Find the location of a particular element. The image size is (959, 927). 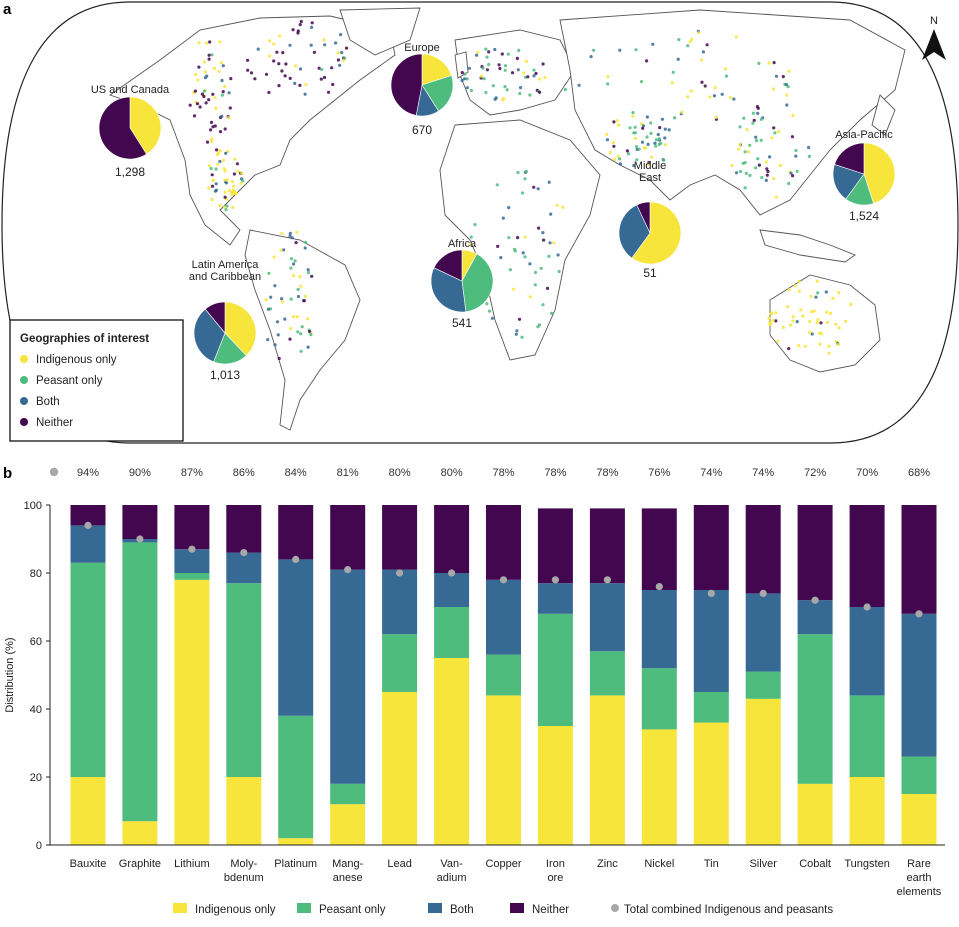

legend-label: Peasant only is located at coordinates (352, 910).